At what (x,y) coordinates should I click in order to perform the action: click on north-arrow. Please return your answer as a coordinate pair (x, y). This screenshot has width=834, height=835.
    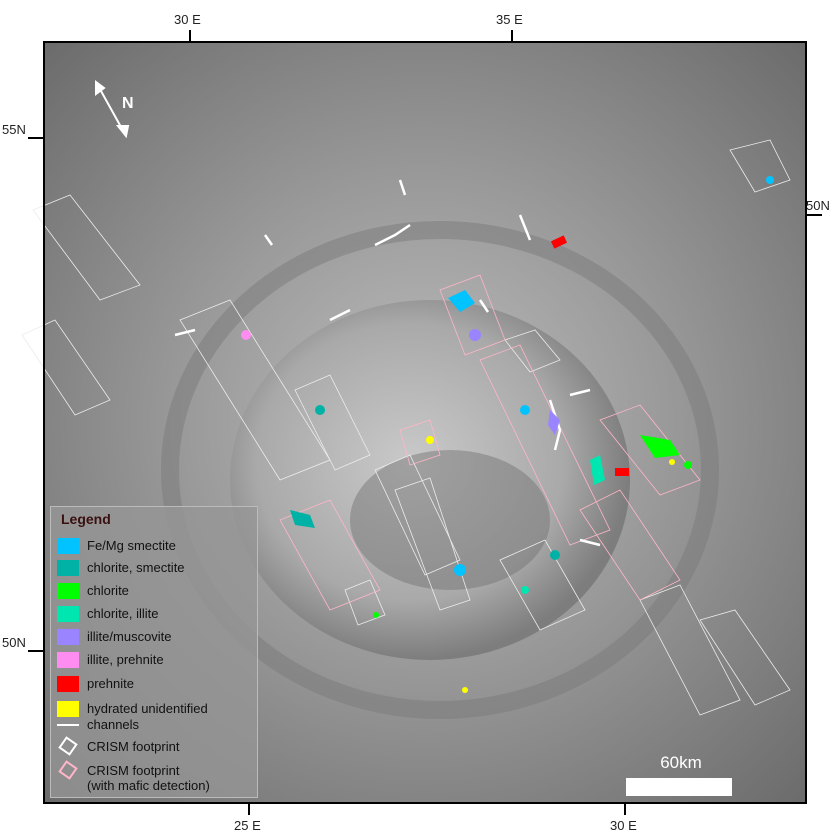
    Looking at the image, I should click on (112, 109).